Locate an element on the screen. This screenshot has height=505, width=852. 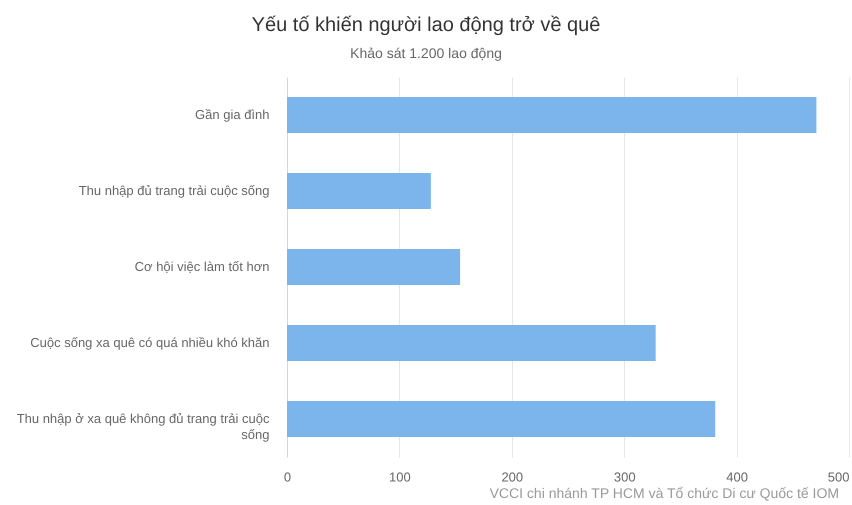
x-tick-label: 400 is located at coordinates (737, 477).